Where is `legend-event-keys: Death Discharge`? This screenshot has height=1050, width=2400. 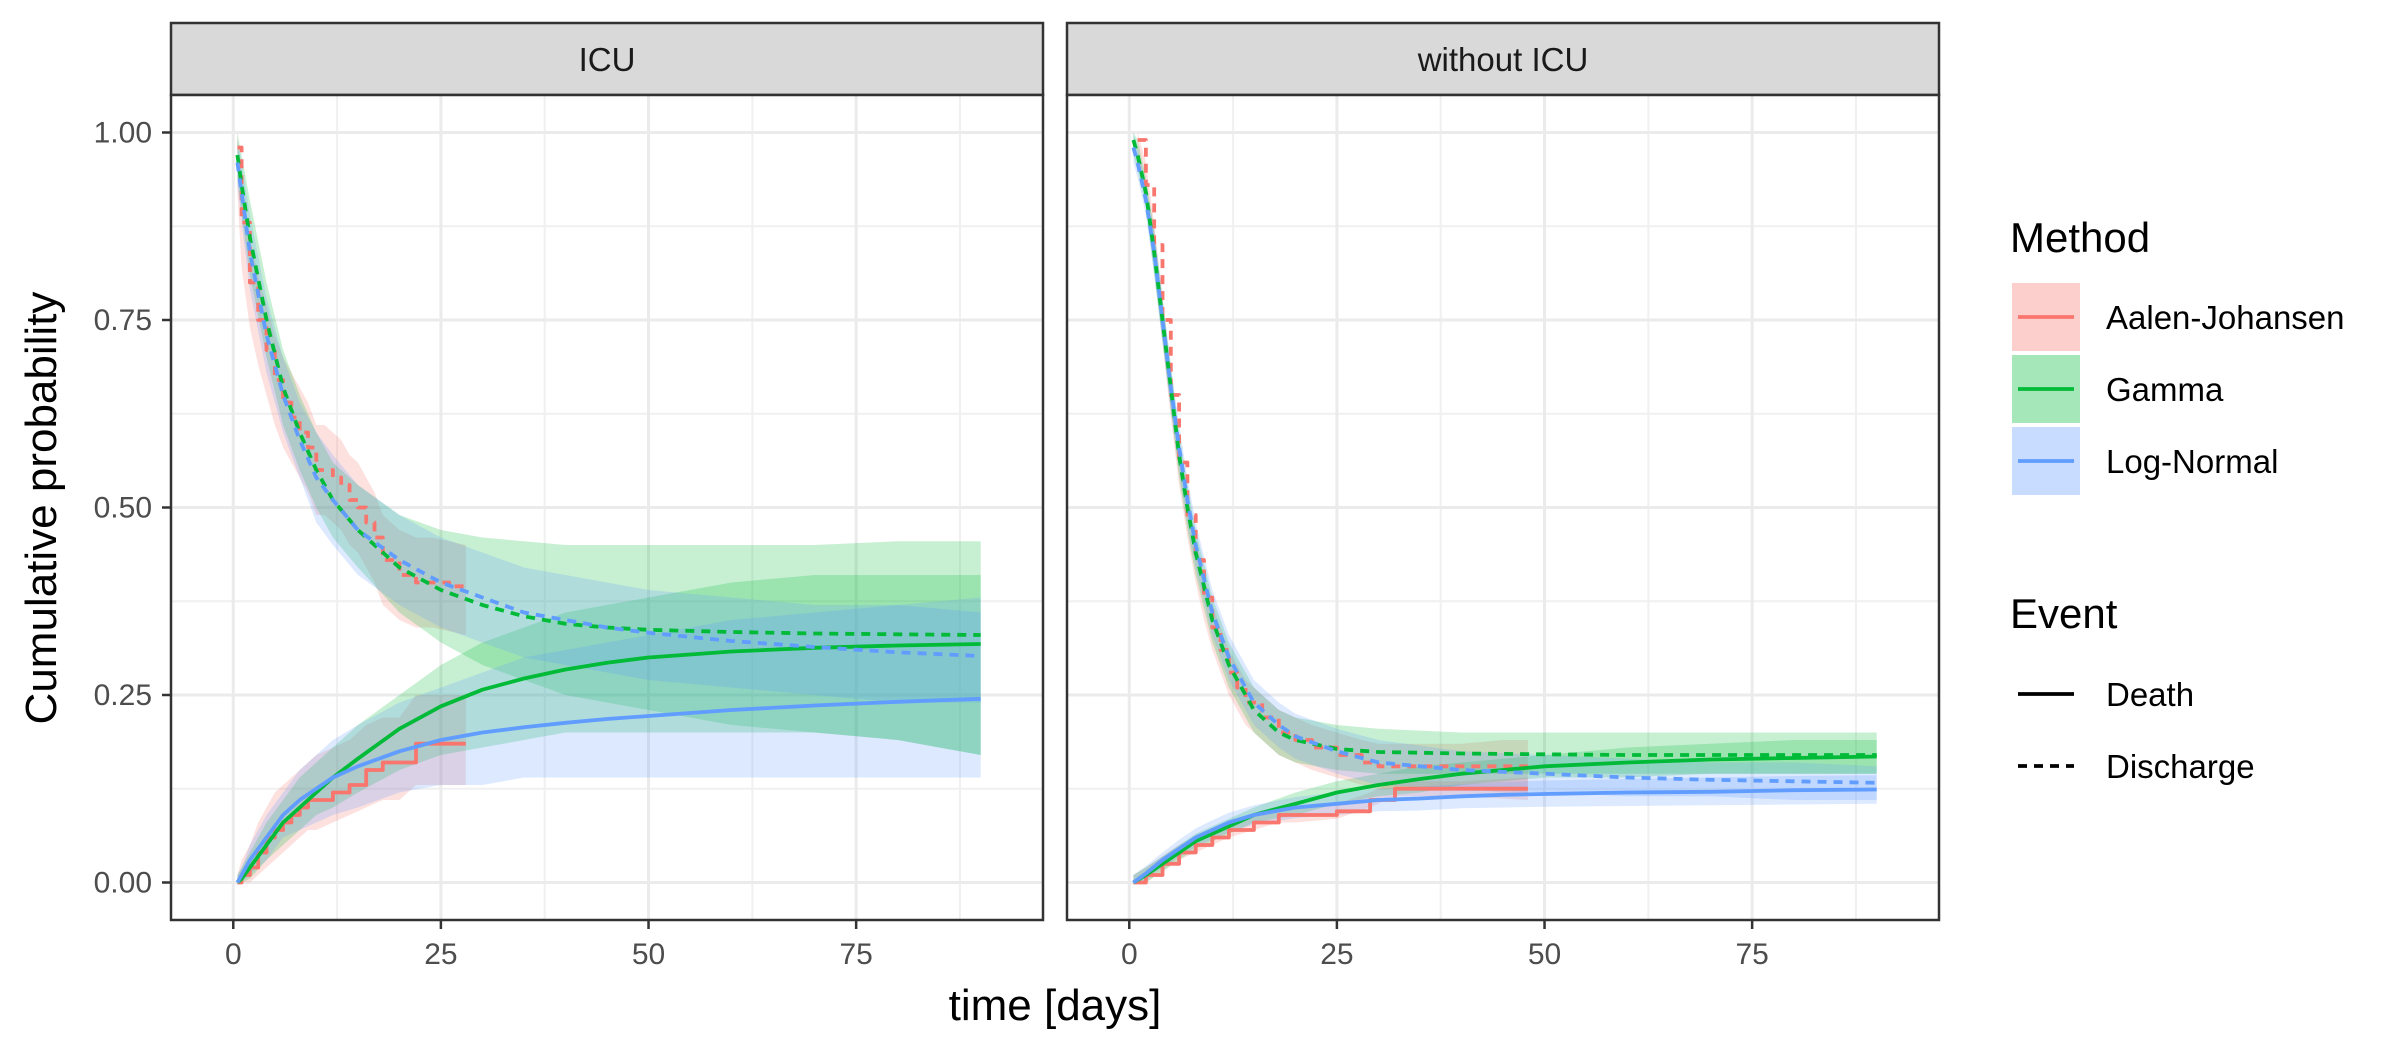
legend-event-keys: Death Discharge is located at coordinates (2136, 730).